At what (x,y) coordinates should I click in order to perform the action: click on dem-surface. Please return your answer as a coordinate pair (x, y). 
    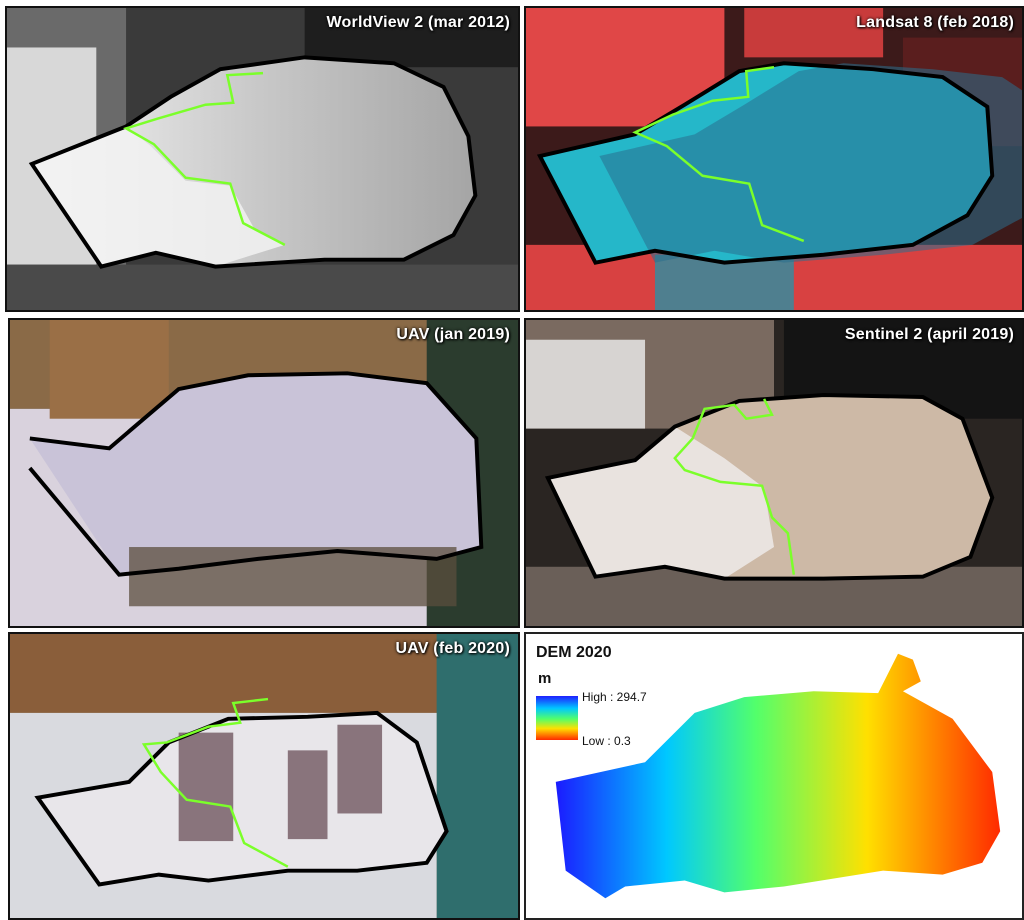
    Looking at the image, I should click on (778, 776).